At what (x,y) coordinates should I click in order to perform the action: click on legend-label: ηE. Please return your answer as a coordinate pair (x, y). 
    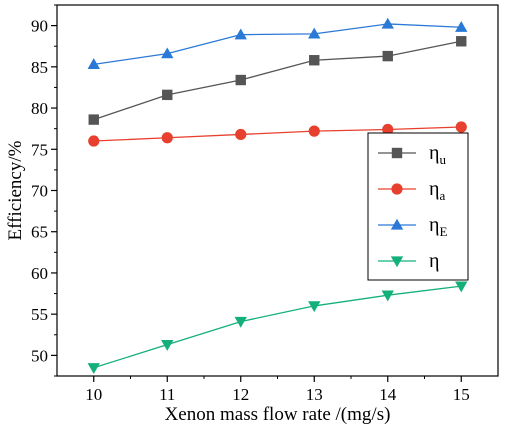
    Looking at the image, I should click on (438, 226).